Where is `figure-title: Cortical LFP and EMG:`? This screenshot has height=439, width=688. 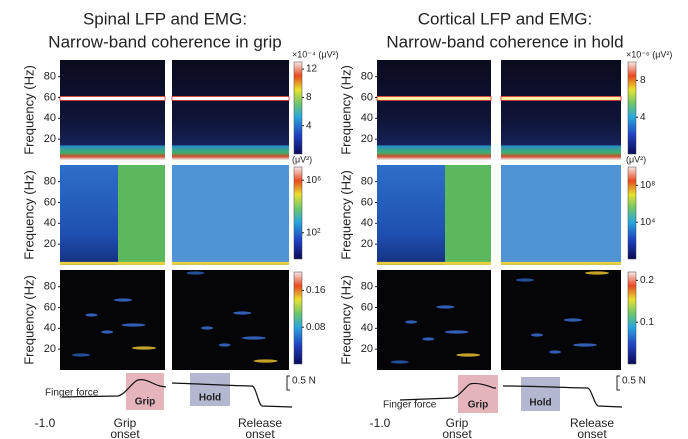
figure-title: Cortical LFP and EMG: is located at coordinates (505, 18).